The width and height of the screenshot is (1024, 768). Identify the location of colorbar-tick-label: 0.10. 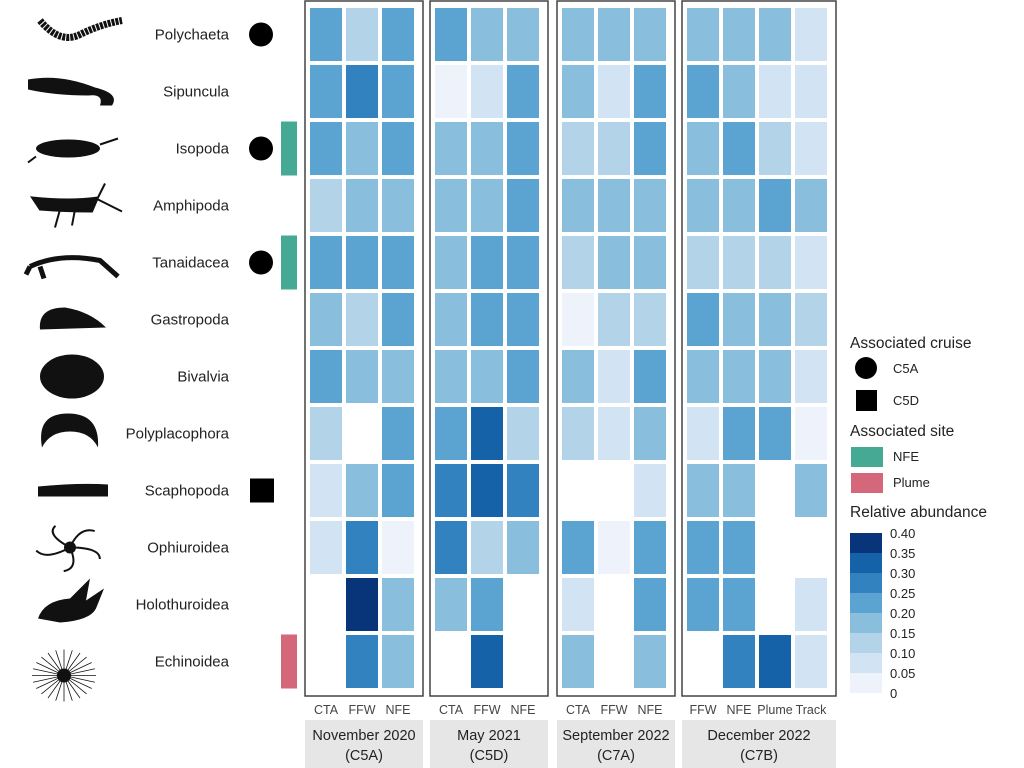
(902, 653).